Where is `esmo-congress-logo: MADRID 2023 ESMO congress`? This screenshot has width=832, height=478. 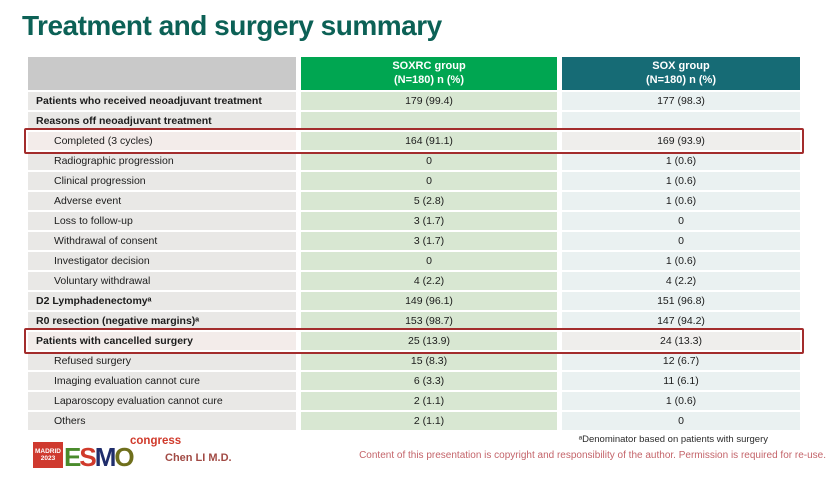
esmo-congress-logo: MADRID 2023 ESMO congress is located at coordinates (107, 453).